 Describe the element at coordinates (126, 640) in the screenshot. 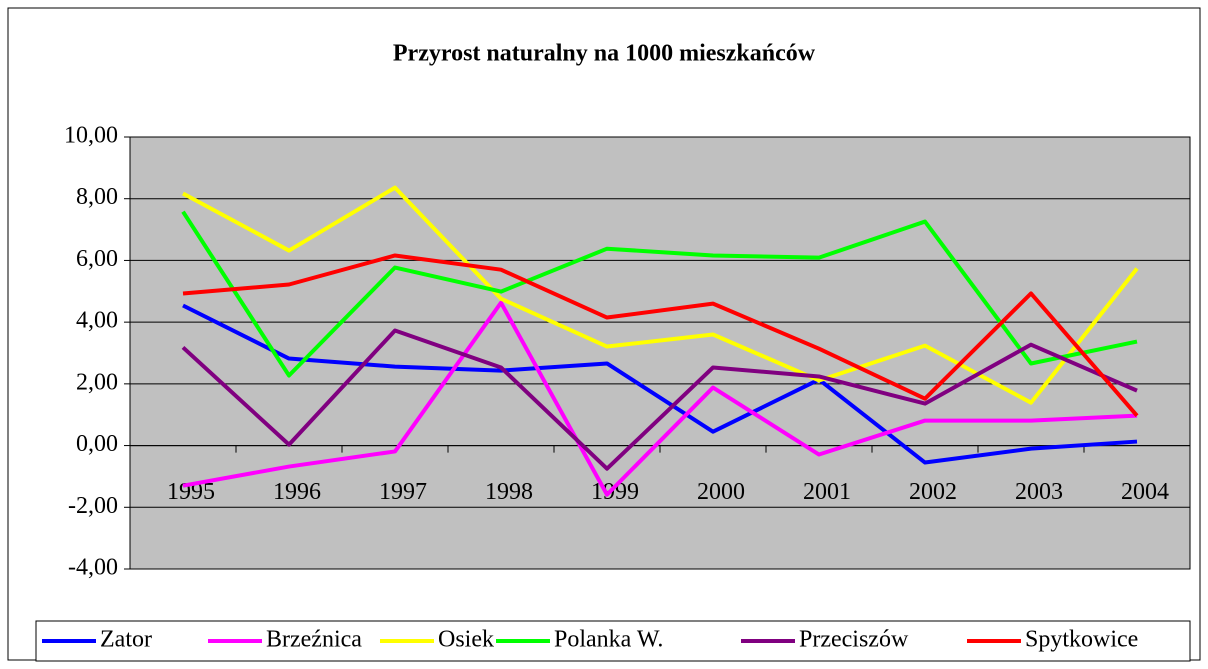

I see `legend-label: Zator` at that location.